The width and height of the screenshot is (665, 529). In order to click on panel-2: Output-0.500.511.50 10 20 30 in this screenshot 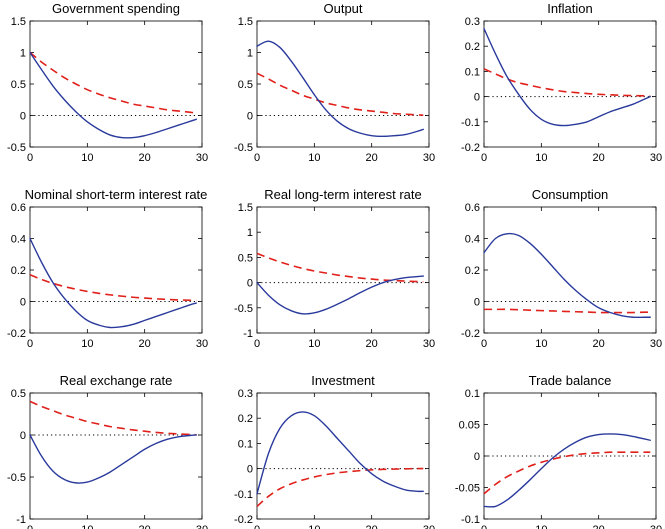, I will do `click(334, 82)`.